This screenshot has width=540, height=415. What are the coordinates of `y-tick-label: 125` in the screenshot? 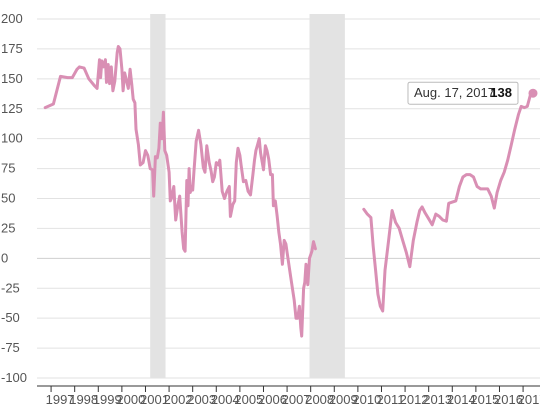 It's located at (12, 108).